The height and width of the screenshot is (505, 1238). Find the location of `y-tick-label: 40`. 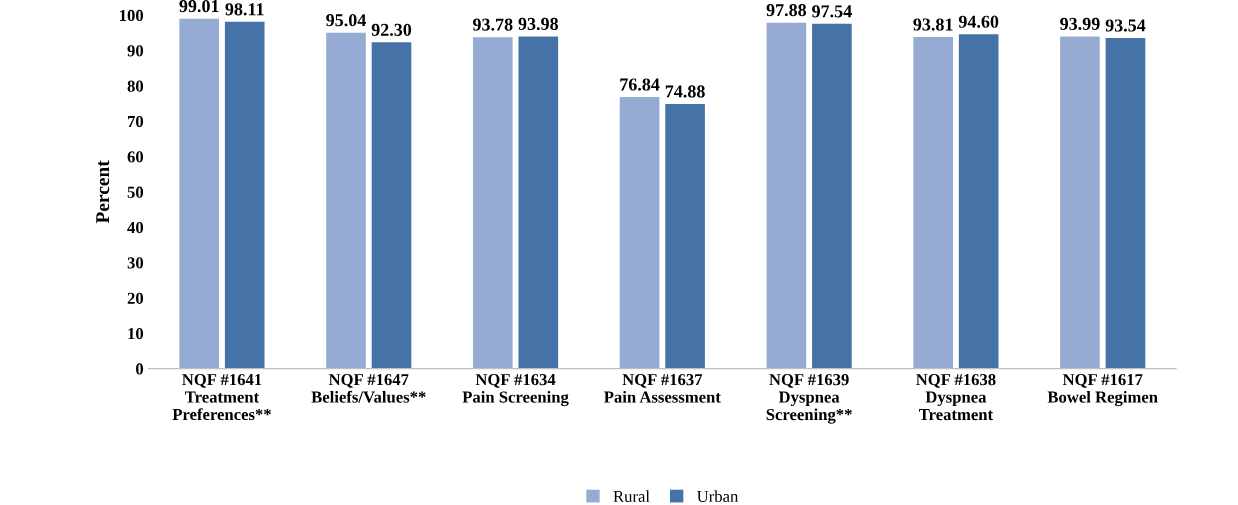

y-tick-label: 40 is located at coordinates (135, 227).